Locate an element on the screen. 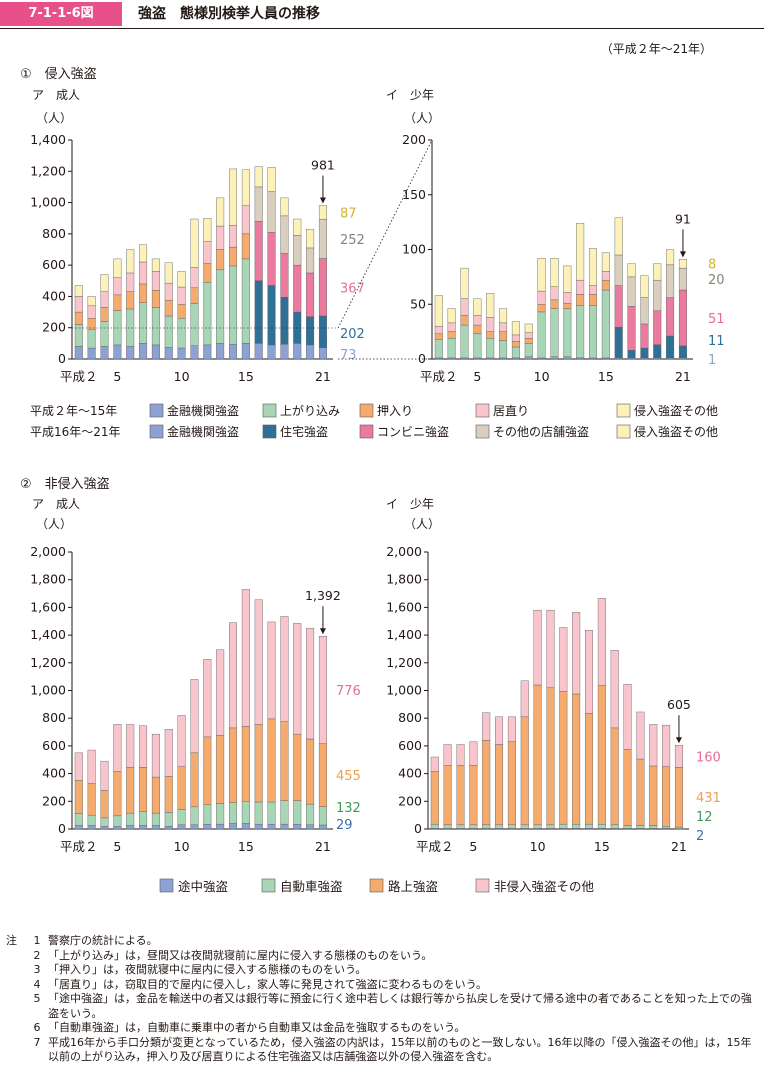 This screenshot has height=1076, width=764. x-tick-label: 平成２ is located at coordinates (439, 376).